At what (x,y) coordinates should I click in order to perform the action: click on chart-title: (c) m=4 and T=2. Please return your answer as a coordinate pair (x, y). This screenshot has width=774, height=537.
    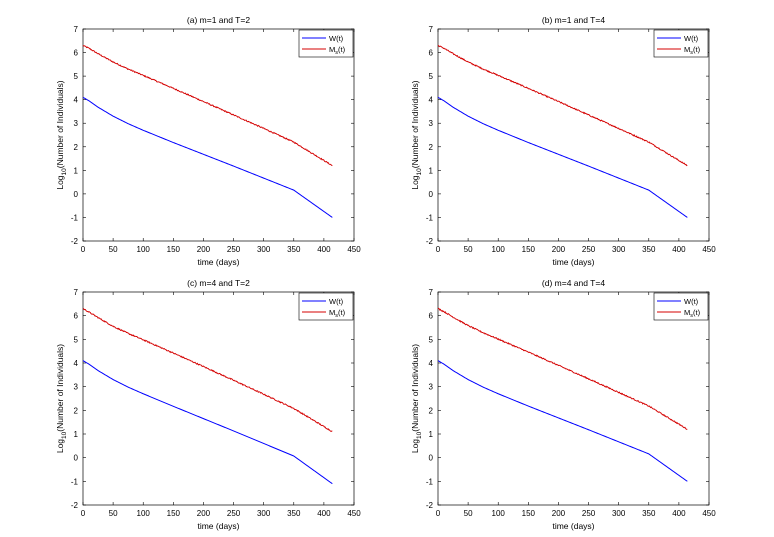
    Looking at the image, I should click on (218, 283).